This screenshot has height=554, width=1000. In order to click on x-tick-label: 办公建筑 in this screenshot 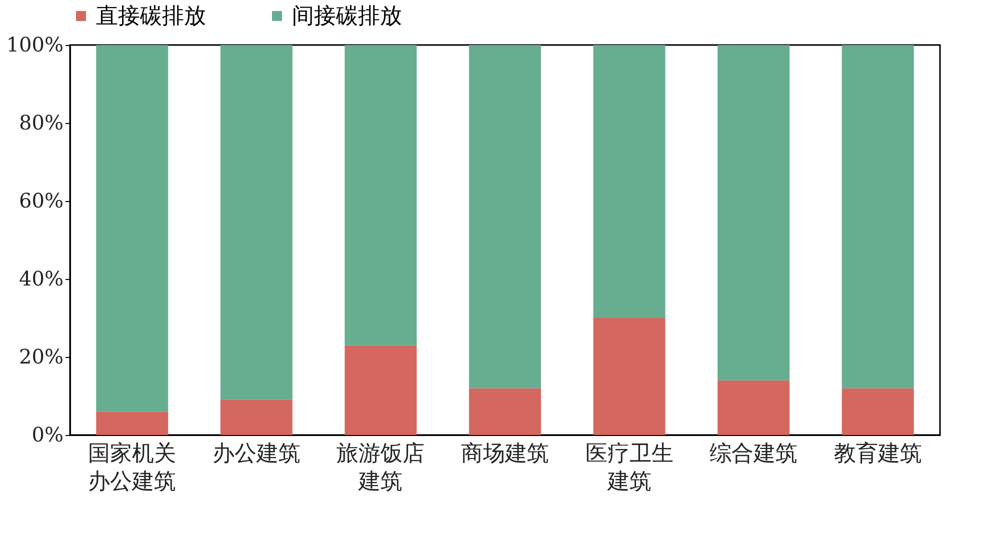, I will do `click(256, 454)`.